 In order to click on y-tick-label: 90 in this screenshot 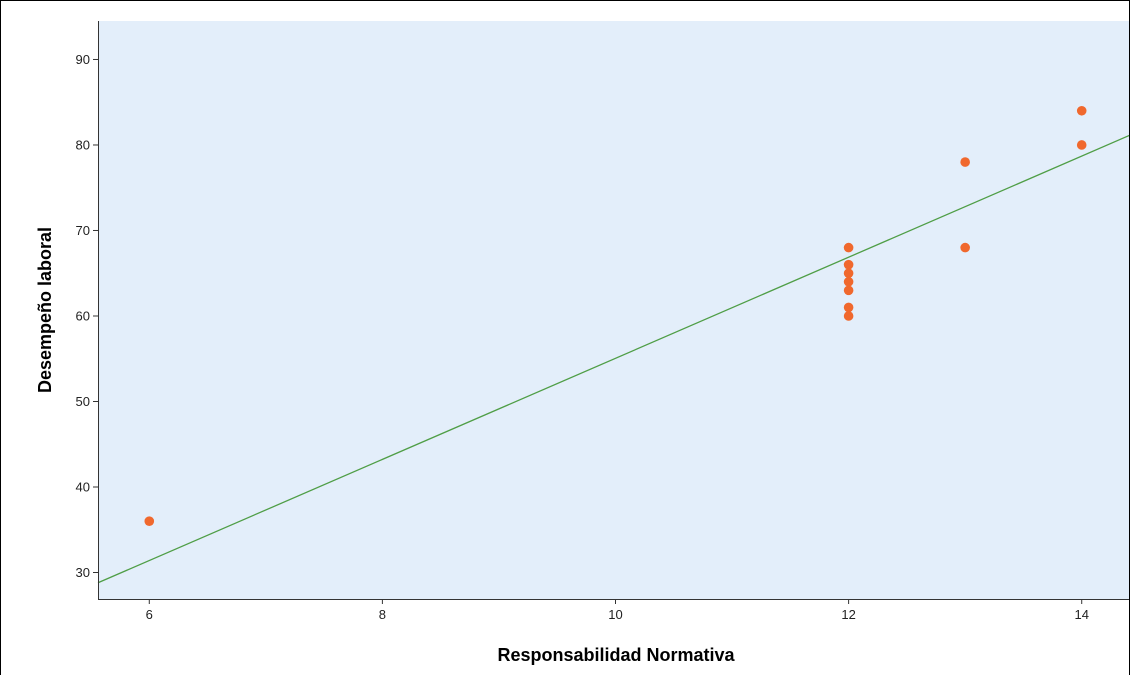, I will do `click(83, 59)`.